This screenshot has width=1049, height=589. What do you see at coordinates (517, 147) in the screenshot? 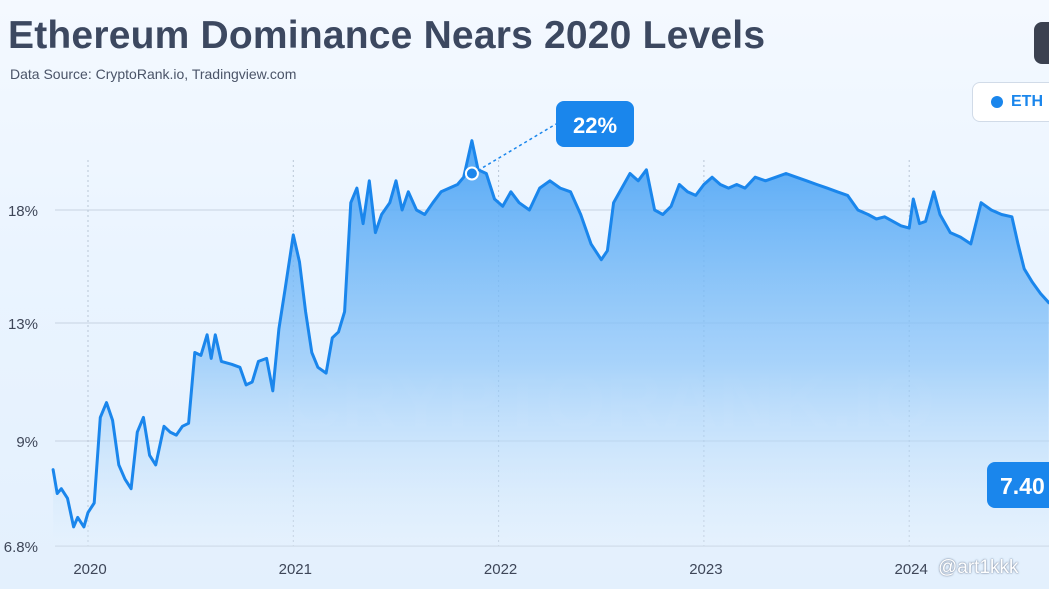
I see `peak-leader-line` at bounding box center [517, 147].